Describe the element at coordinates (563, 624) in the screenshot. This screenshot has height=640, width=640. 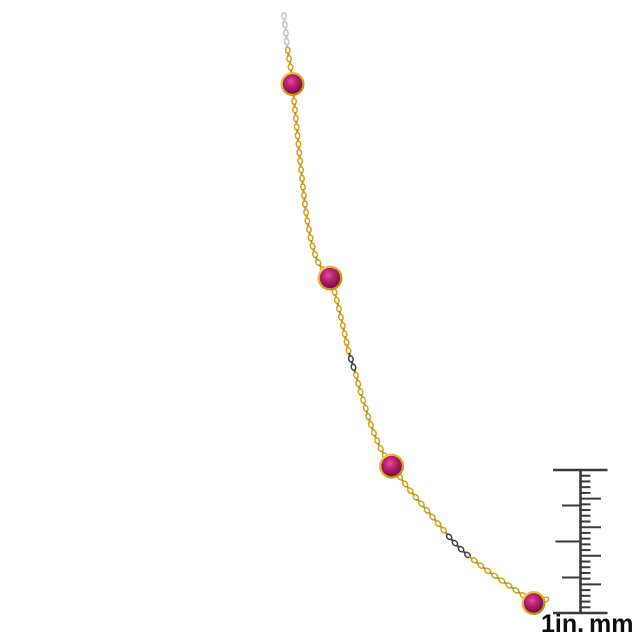
I see `ruler-inch-label: 1in.` at that location.